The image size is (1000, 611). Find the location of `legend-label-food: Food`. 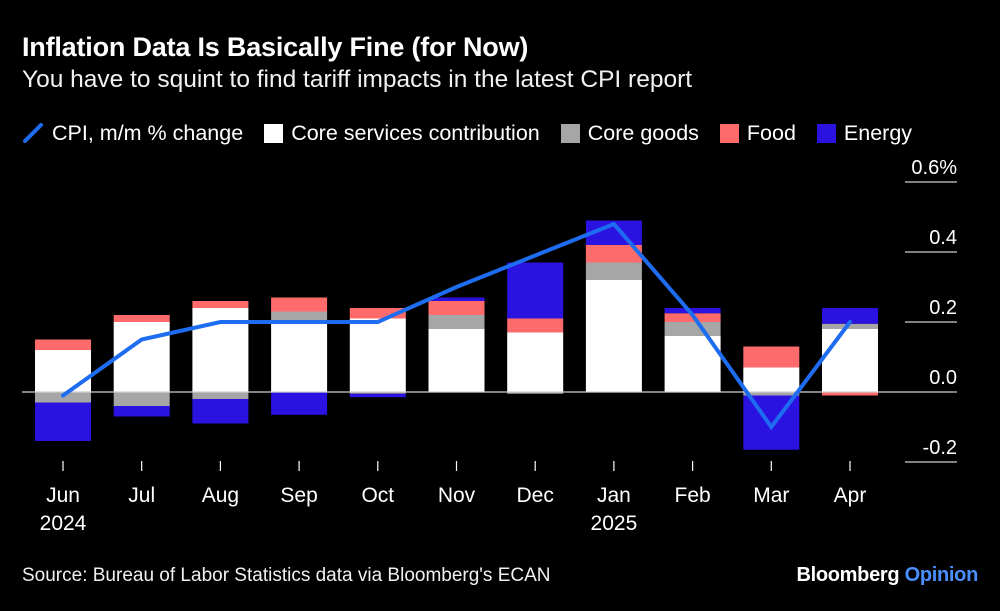

legend-label-food: Food is located at coordinates (771, 132).